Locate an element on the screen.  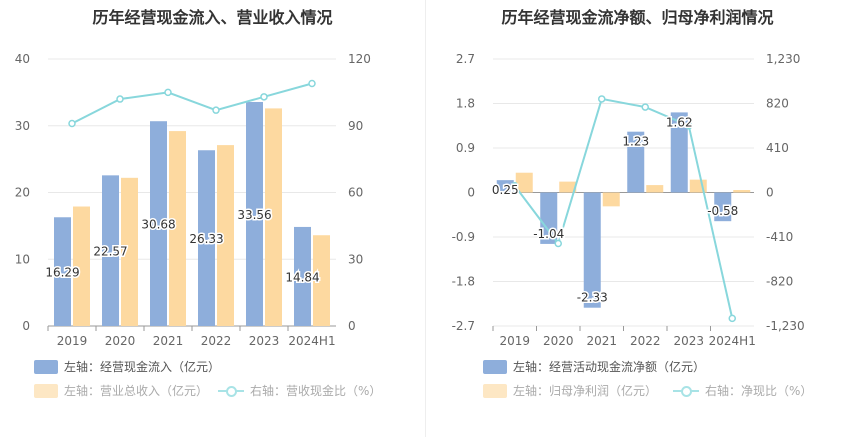
left-data-label: 30.68 is located at coordinates (158, 225).